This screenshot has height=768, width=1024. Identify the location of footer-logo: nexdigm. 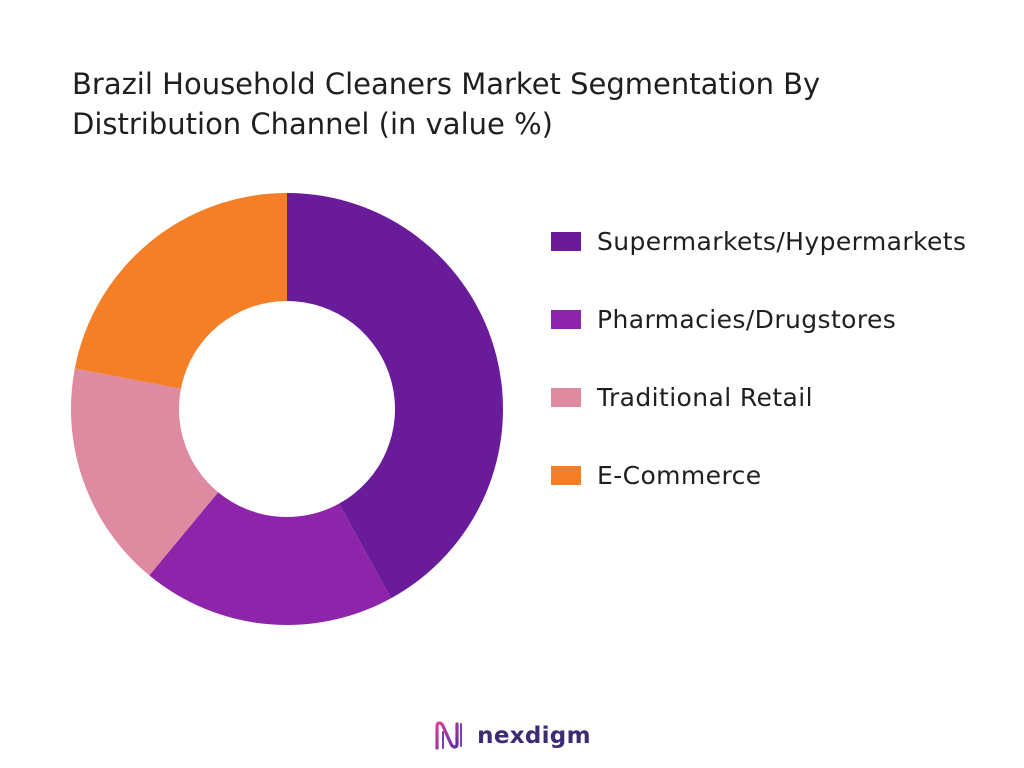
(512, 736).